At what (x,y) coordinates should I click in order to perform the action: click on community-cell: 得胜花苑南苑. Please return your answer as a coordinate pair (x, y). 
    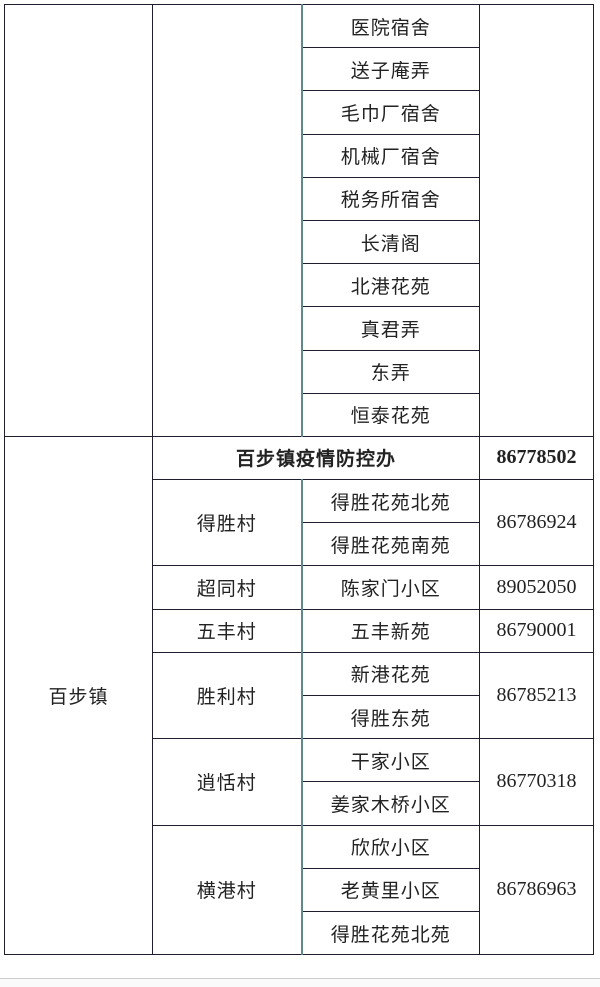
    Looking at the image, I should click on (390, 544).